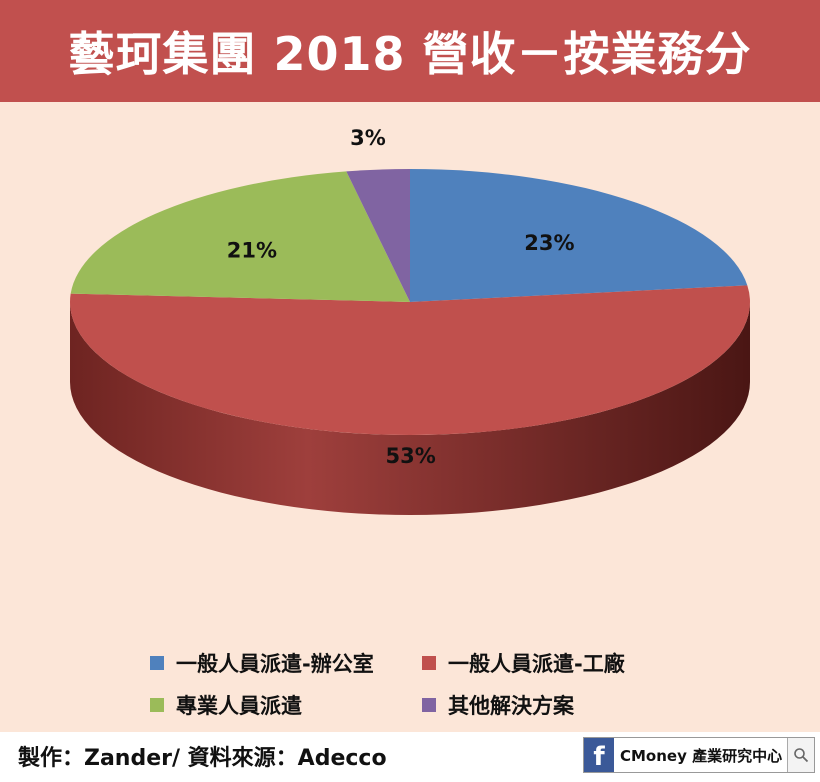 This screenshot has width=820, height=782. I want to click on chart-title: 藝珂集團 2018 營收－按業務分, so click(410, 54).